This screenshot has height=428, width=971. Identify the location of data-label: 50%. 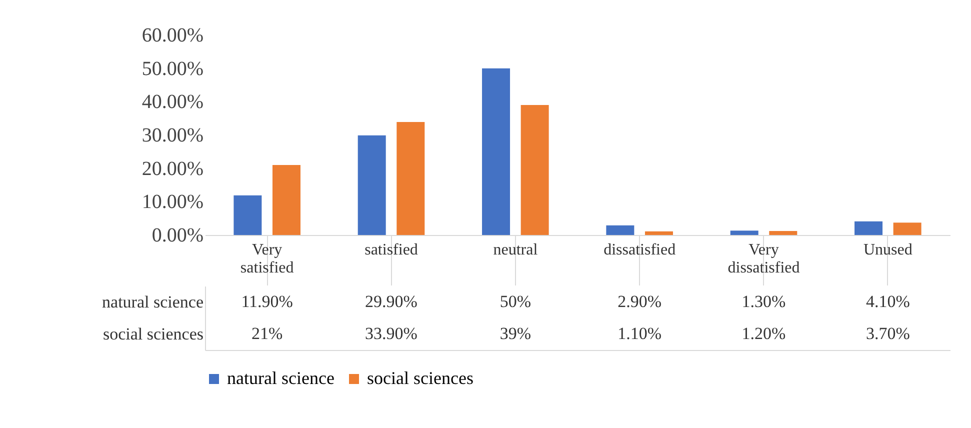
(516, 301).